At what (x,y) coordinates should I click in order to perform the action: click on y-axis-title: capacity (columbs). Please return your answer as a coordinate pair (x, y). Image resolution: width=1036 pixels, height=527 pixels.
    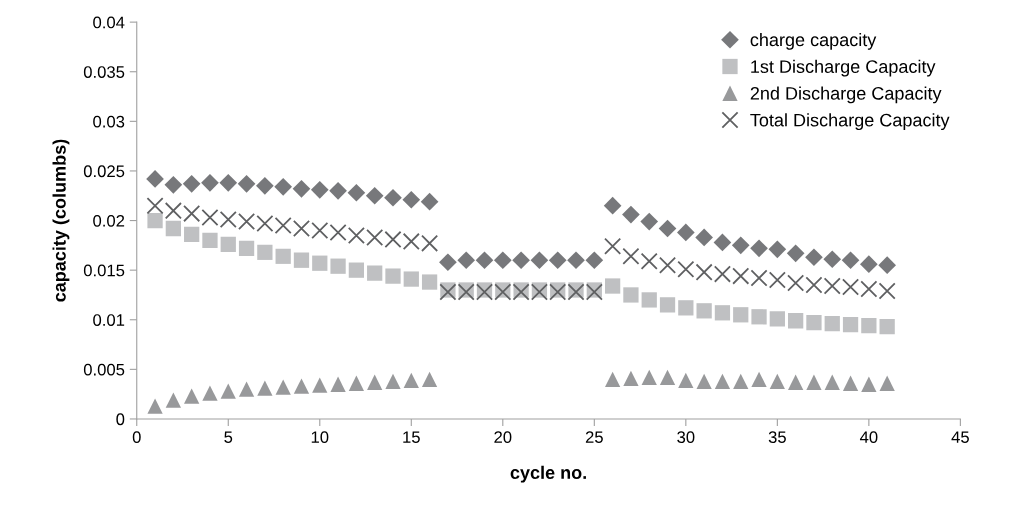
    Looking at the image, I should click on (61, 220).